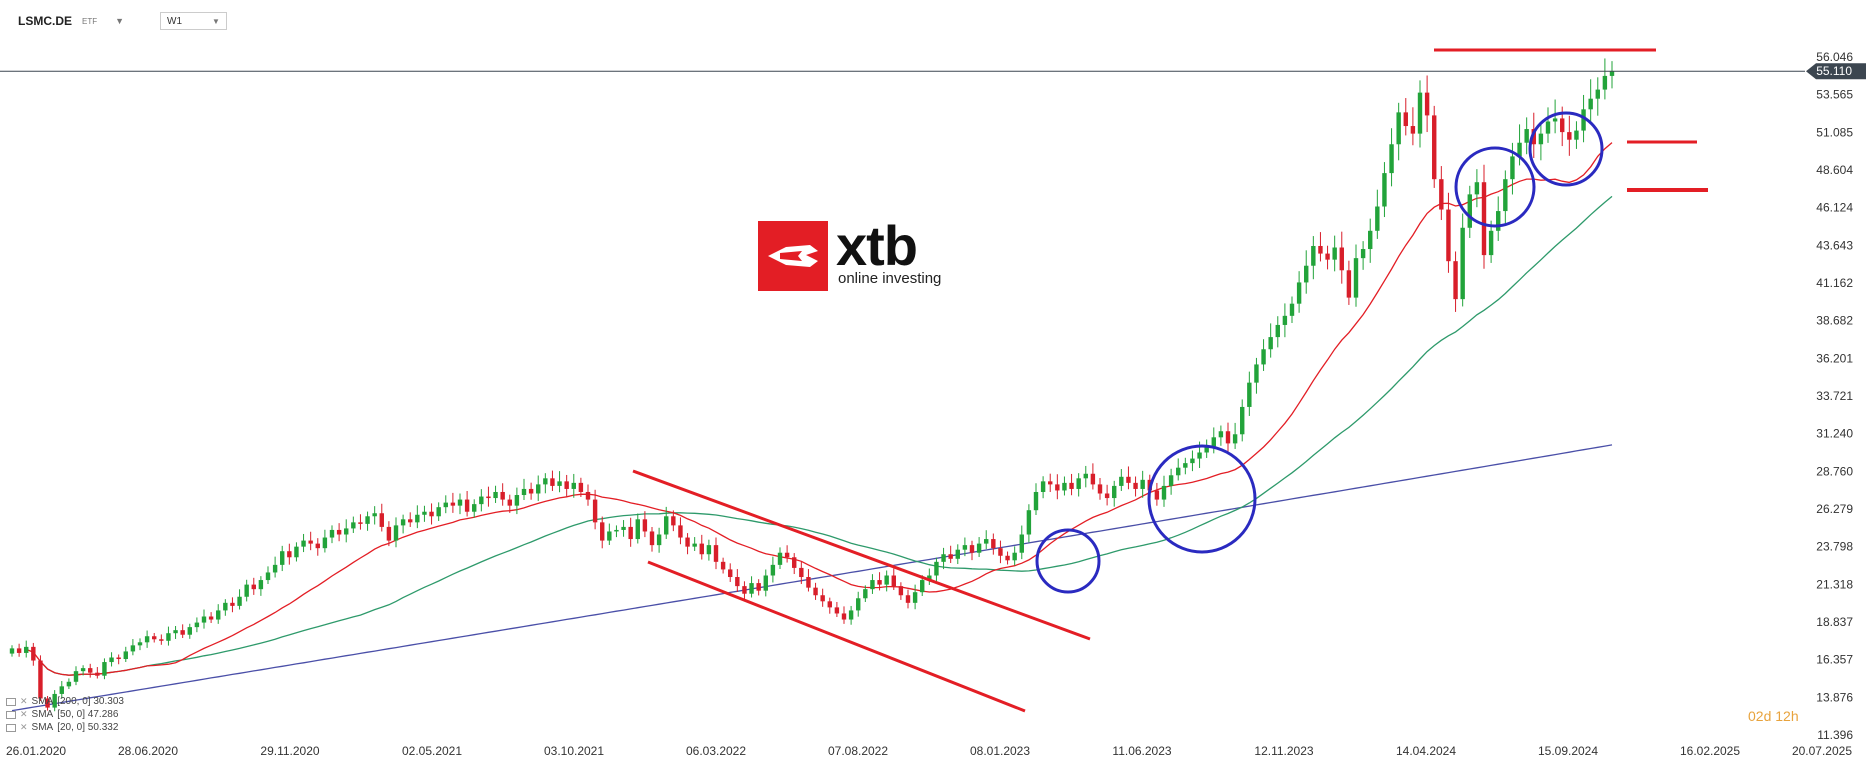  What do you see at coordinates (120, 21) in the screenshot?
I see `chevron-down-icon: ▼` at bounding box center [120, 21].